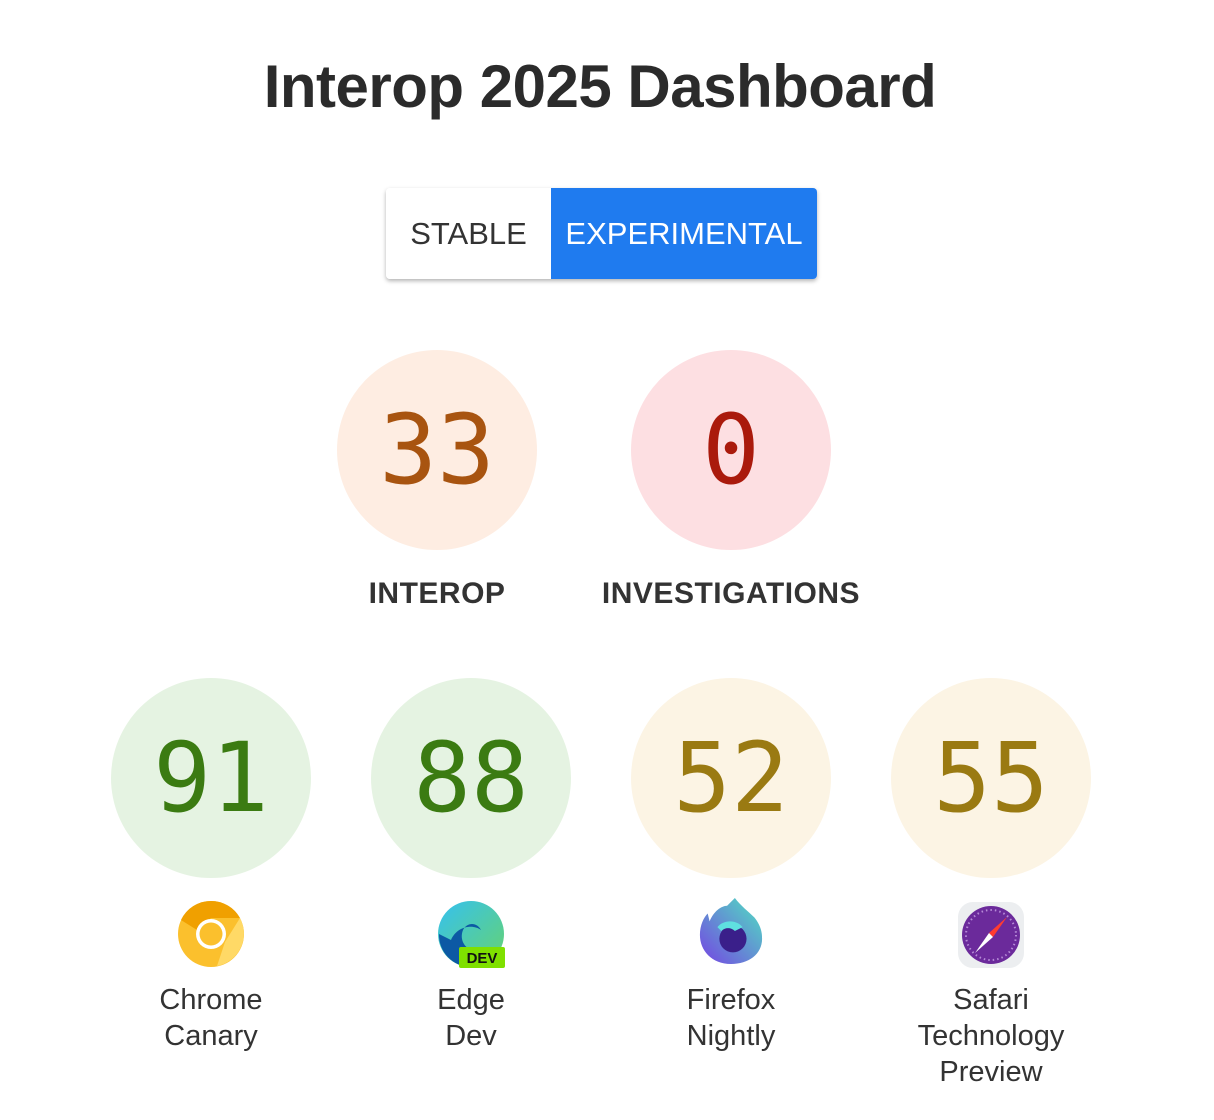 The width and height of the screenshot is (1214, 1120). What do you see at coordinates (482, 958) in the screenshot?
I see `edge-dev-badge: DEV` at bounding box center [482, 958].